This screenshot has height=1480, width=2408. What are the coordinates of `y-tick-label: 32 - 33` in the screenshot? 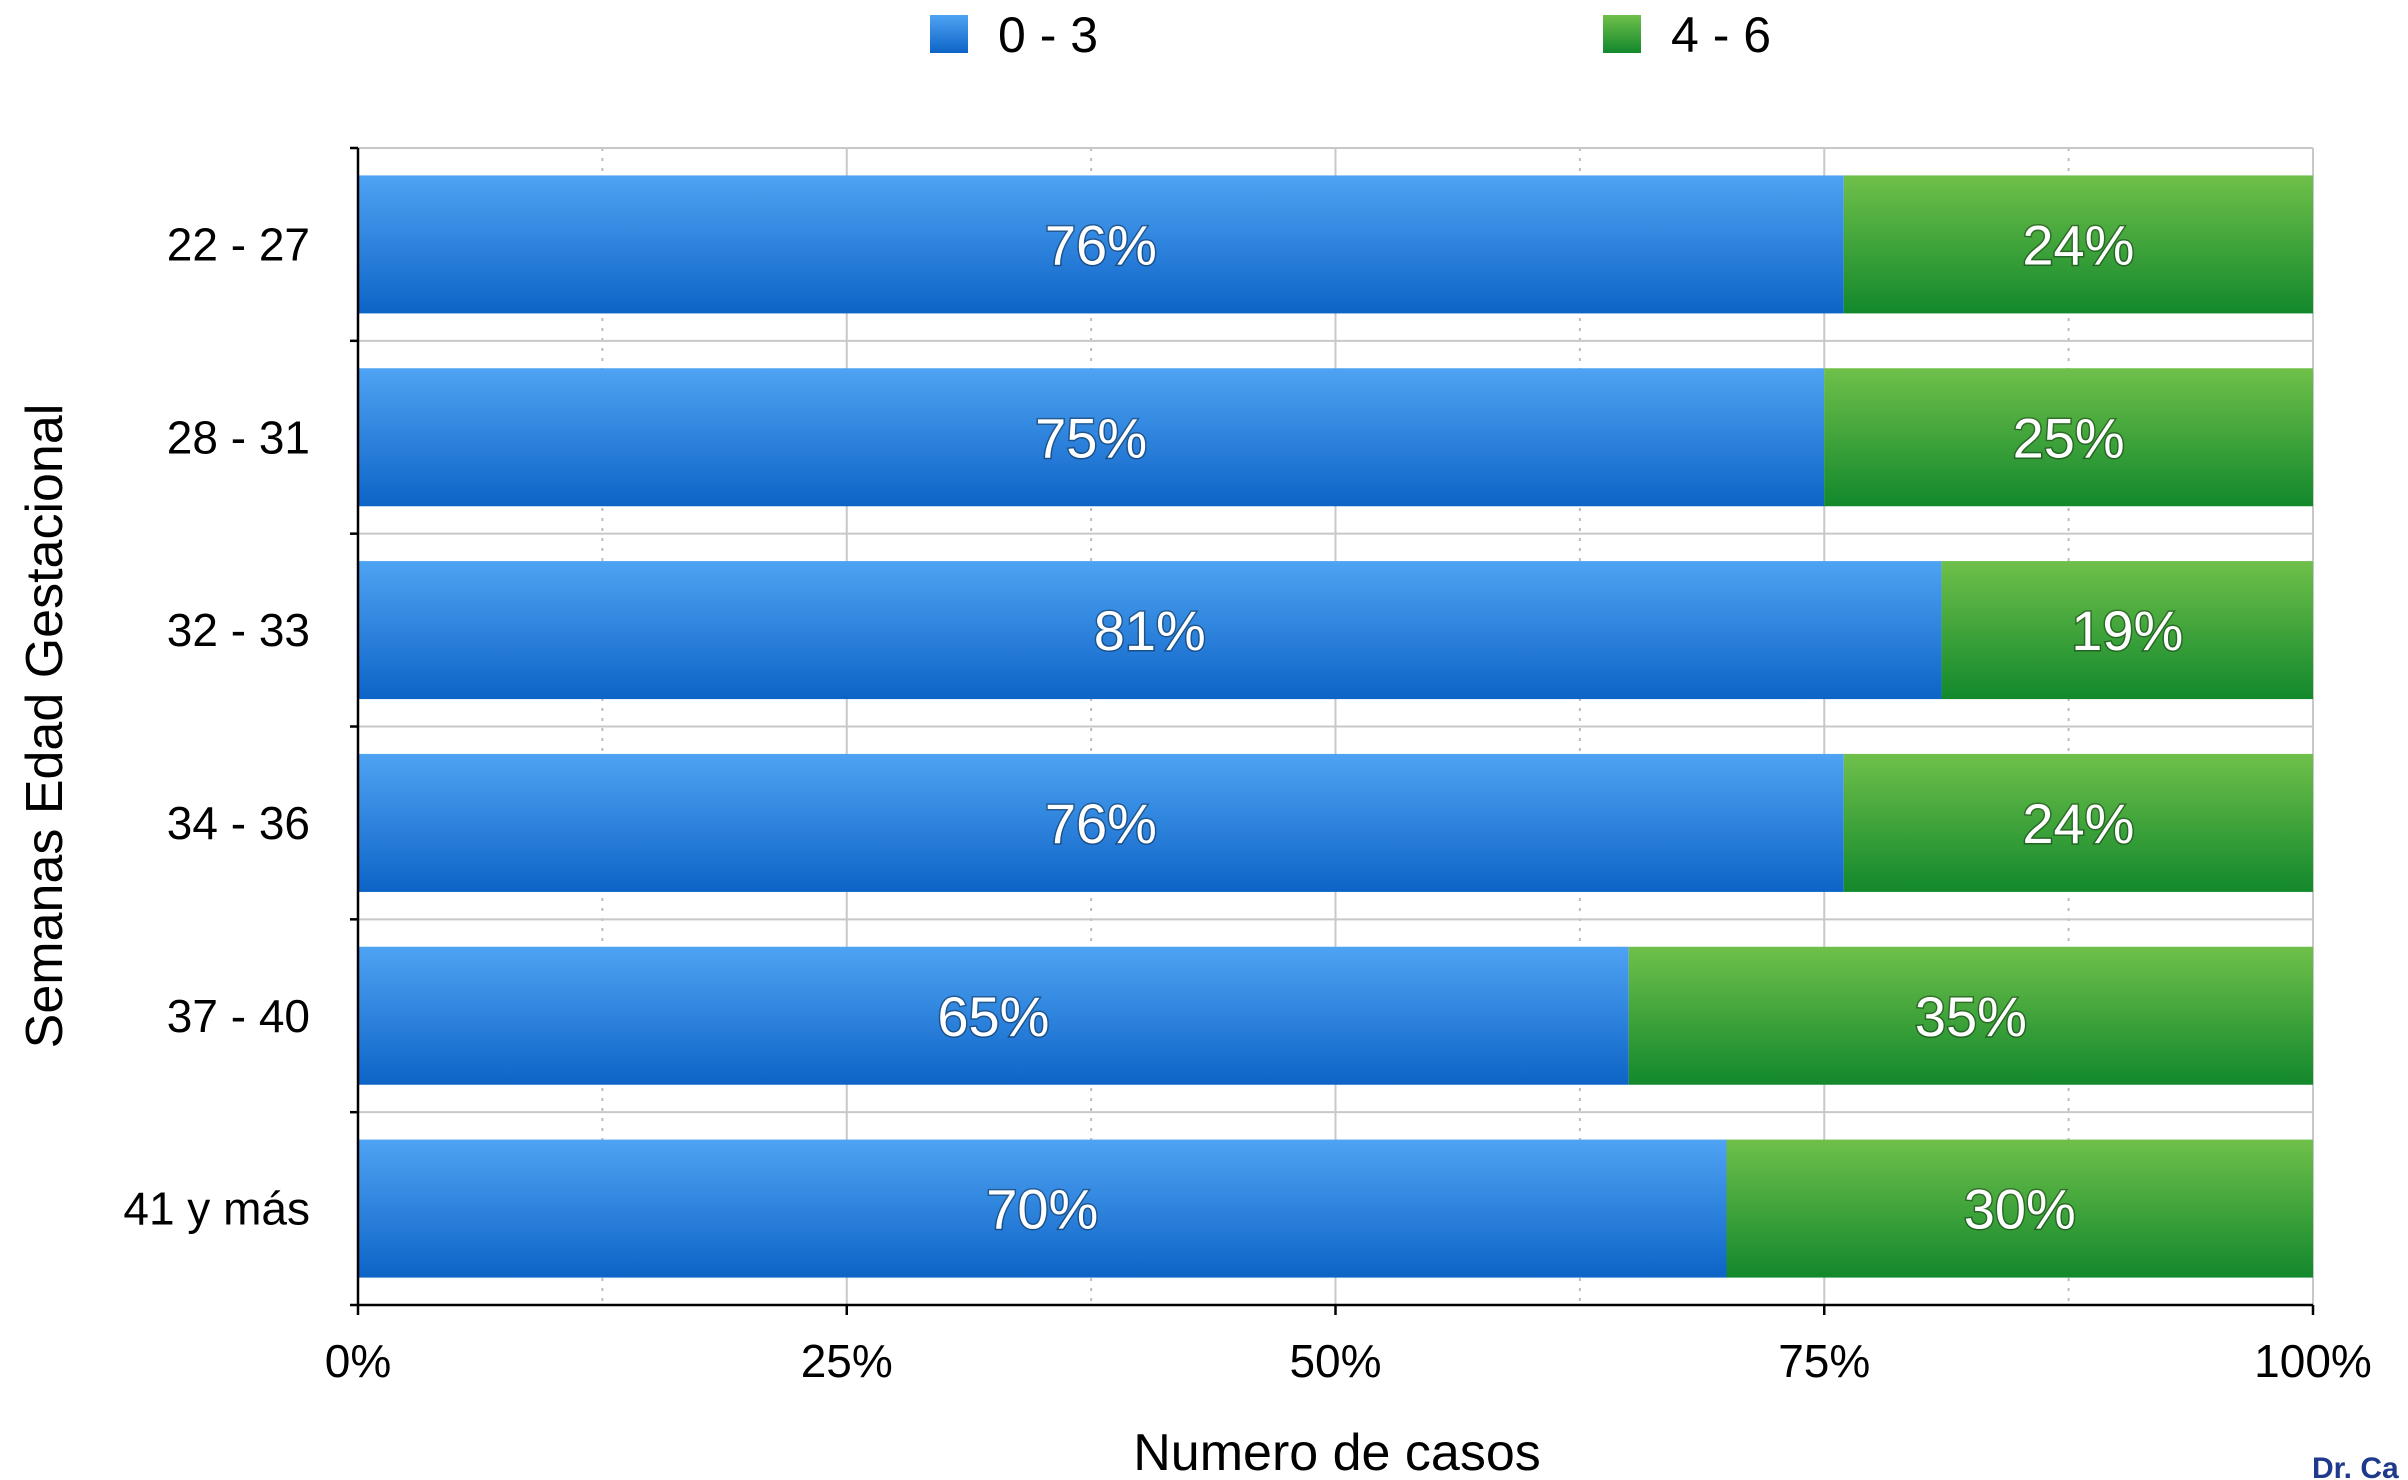 It's located at (238, 630).